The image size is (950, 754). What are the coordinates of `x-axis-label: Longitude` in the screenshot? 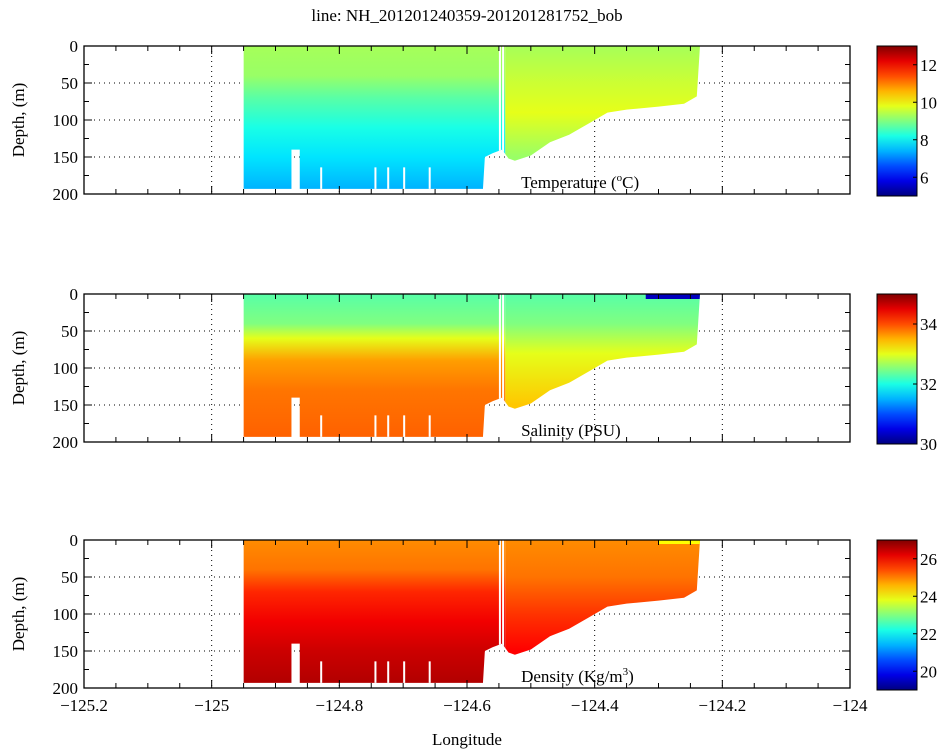 It's located at (467, 739).